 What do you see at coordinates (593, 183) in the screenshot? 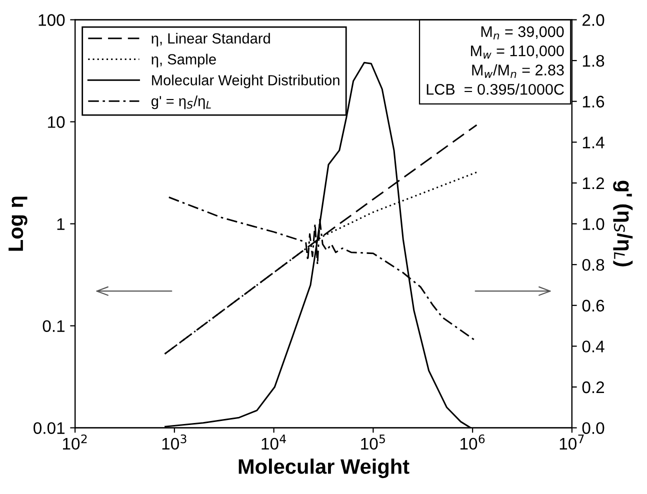
I see `y2-tick-label: 1.2` at bounding box center [593, 183].